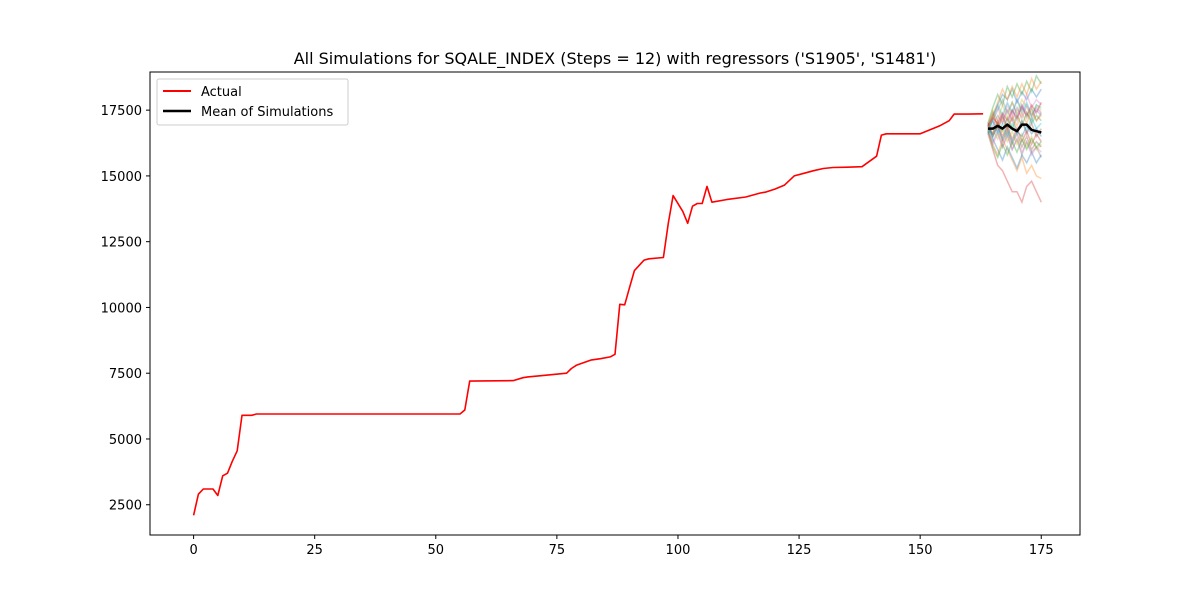 Image resolution: width=1200 pixels, height=600 pixels. I want to click on y-tick-label: 17500, so click(121, 111).